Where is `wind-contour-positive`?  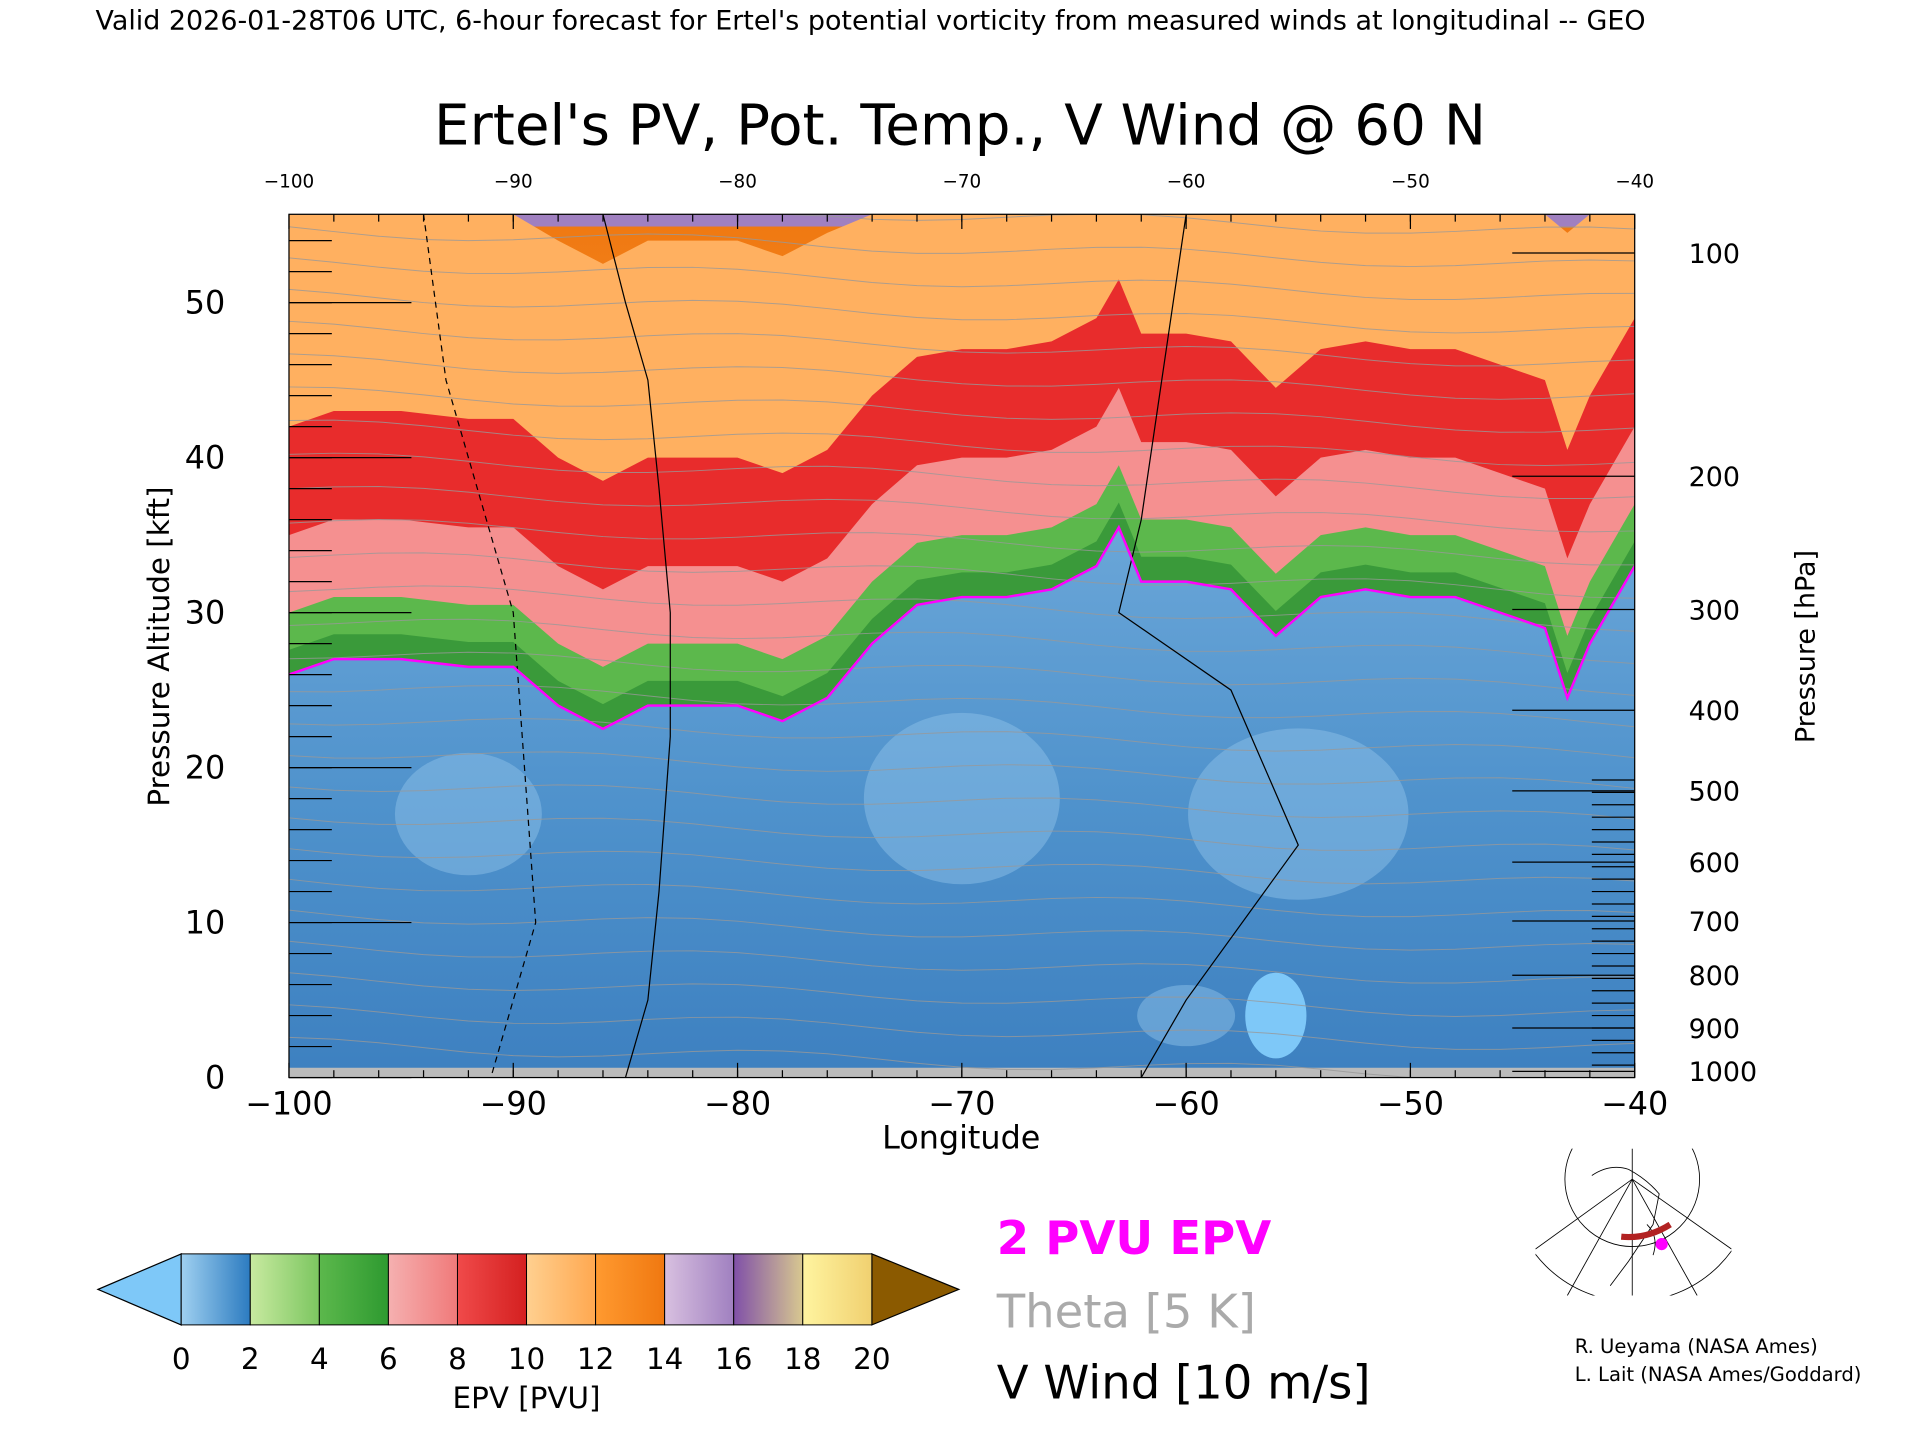
wind-contour-positive is located at coordinates (1208, 646).